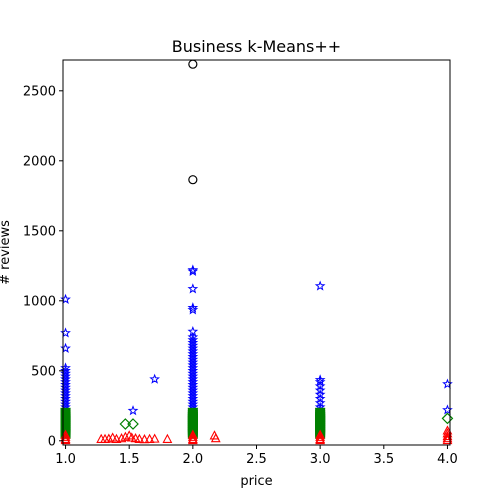 The width and height of the screenshot is (500, 500). What do you see at coordinates (39, 231) in the screenshot?
I see `y-tick-label: 1500` at bounding box center [39, 231].